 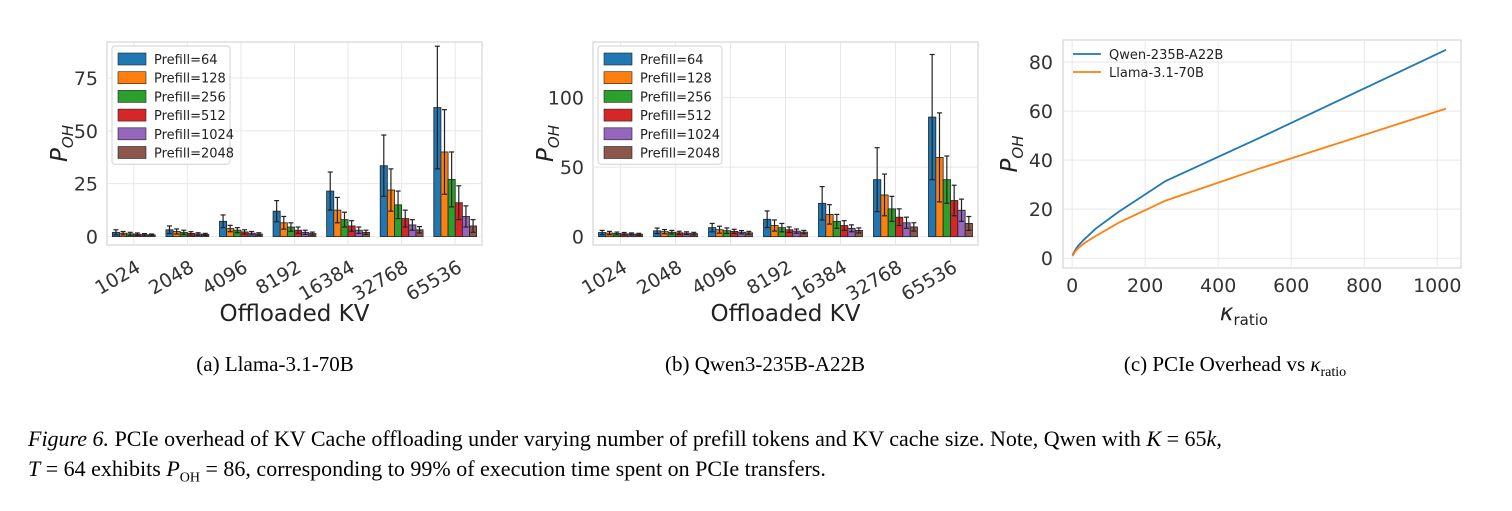 What do you see at coordinates (1041, 63) in the screenshot?
I see `y-tick-label: 80` at bounding box center [1041, 63].